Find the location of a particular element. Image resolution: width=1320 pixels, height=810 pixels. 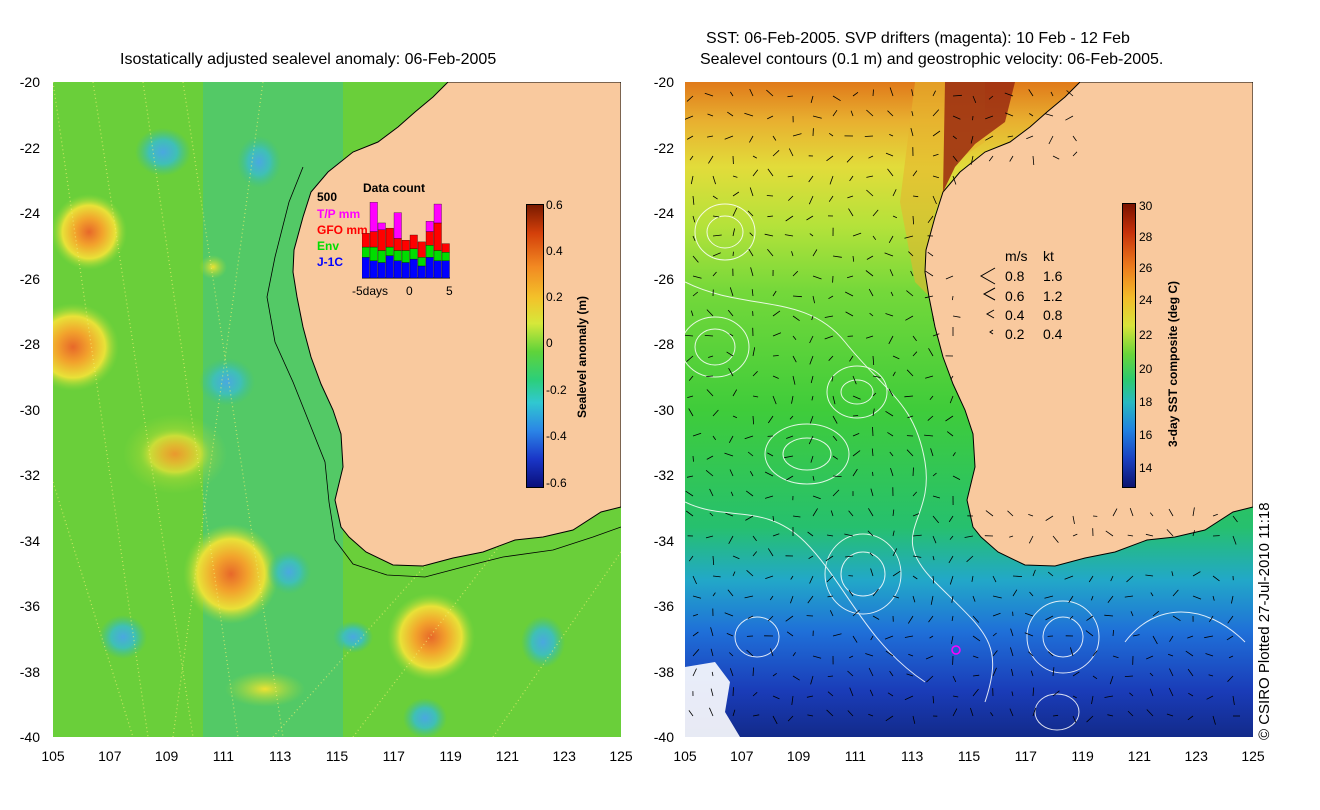

sst-cb-tick: 20 is located at coordinates (1146, 369).